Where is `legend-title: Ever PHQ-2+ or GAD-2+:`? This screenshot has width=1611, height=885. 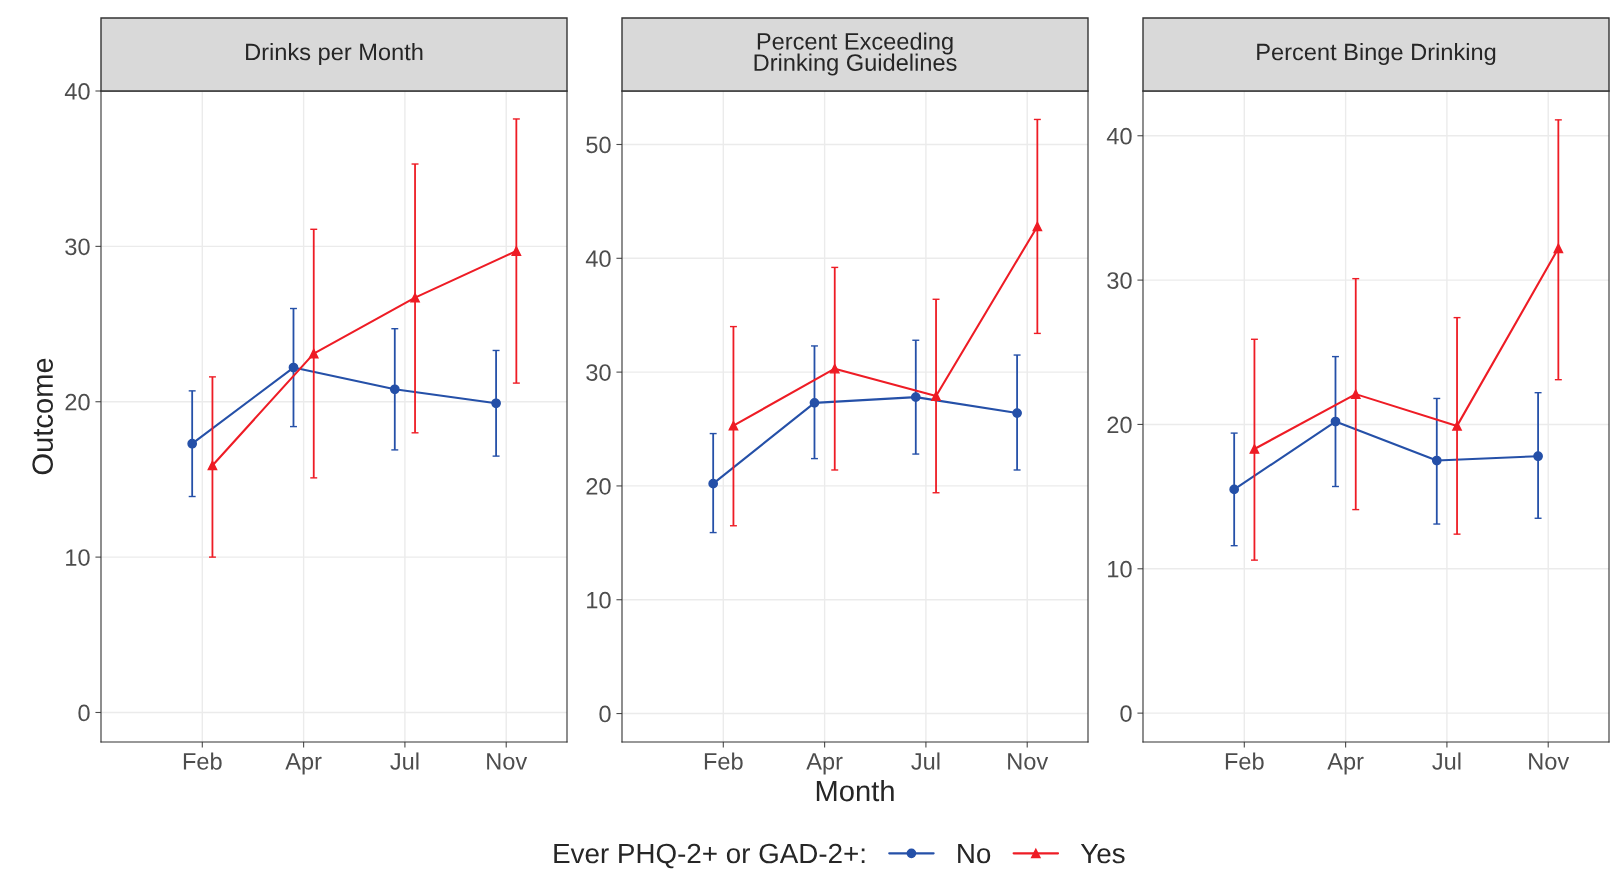
legend-title: Ever PHQ-2+ or GAD-2+: is located at coordinates (709, 856).